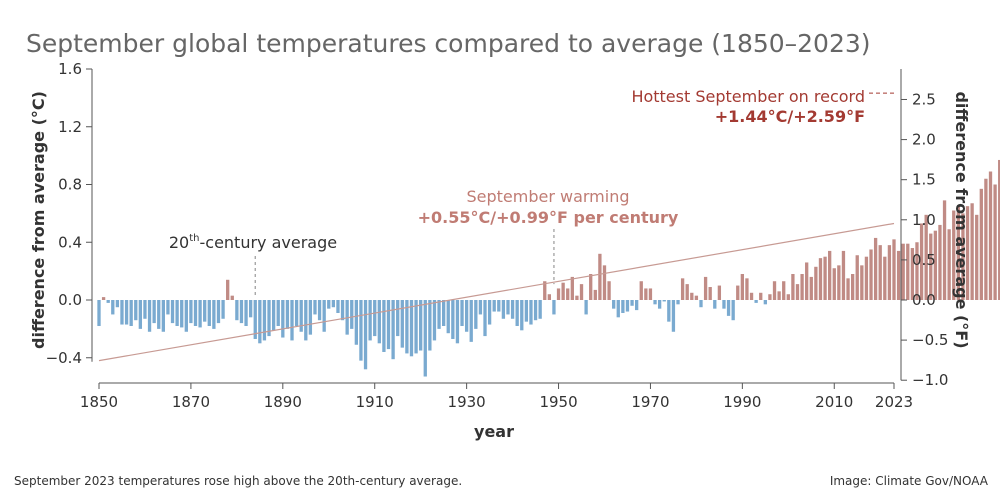  What do you see at coordinates (179, 242) in the screenshot?
I see `reference-label-base: 20` at bounding box center [179, 242].